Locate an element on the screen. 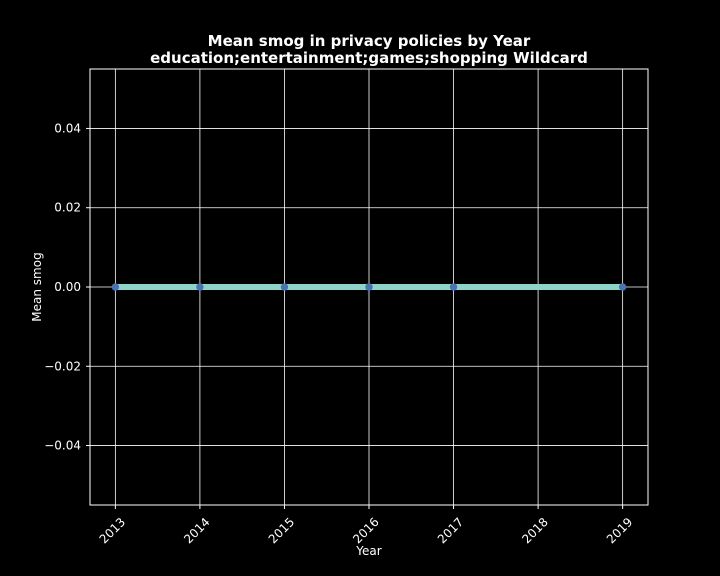  y-axis-ticks: −0.04 −0.02 0.00 0.02 0.04 is located at coordinates (67, 287).